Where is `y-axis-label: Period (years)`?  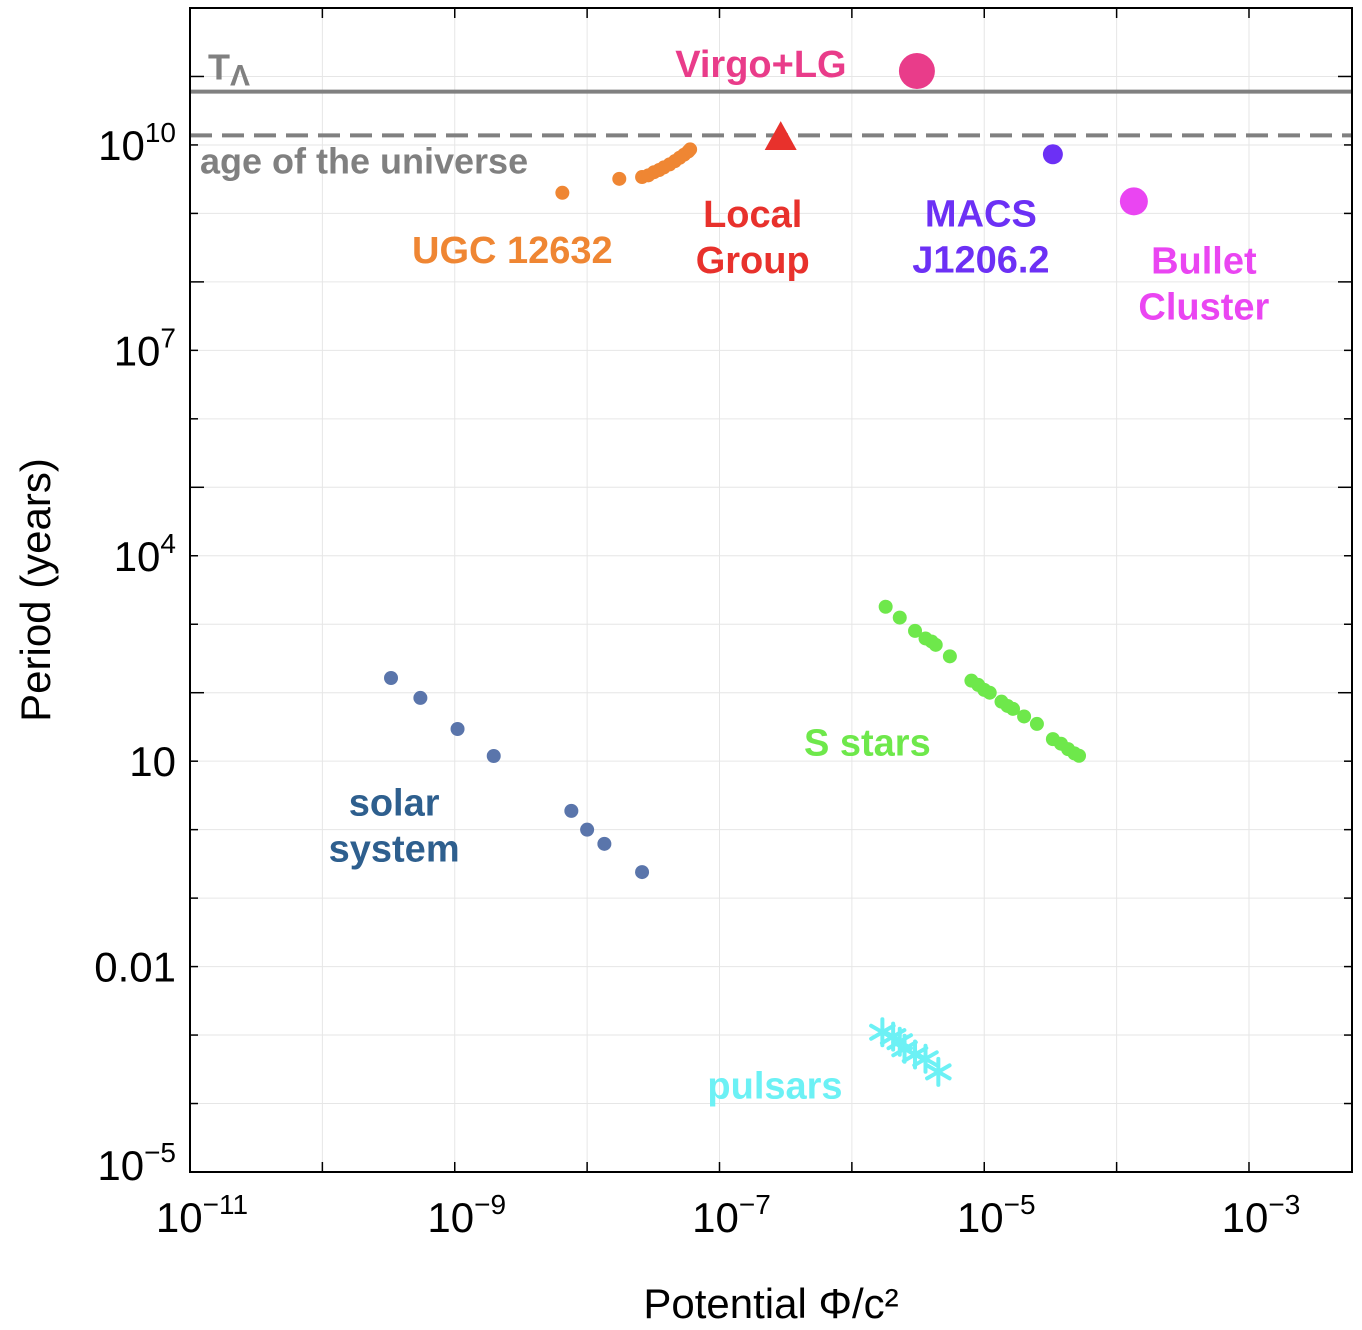 y-axis-label: Period (years) is located at coordinates (35, 590).